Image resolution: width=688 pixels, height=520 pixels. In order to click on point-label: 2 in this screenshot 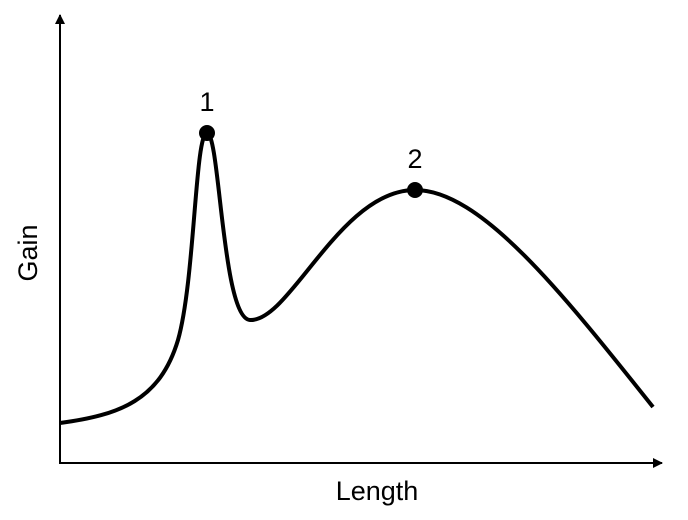, I will do `click(414, 159)`.